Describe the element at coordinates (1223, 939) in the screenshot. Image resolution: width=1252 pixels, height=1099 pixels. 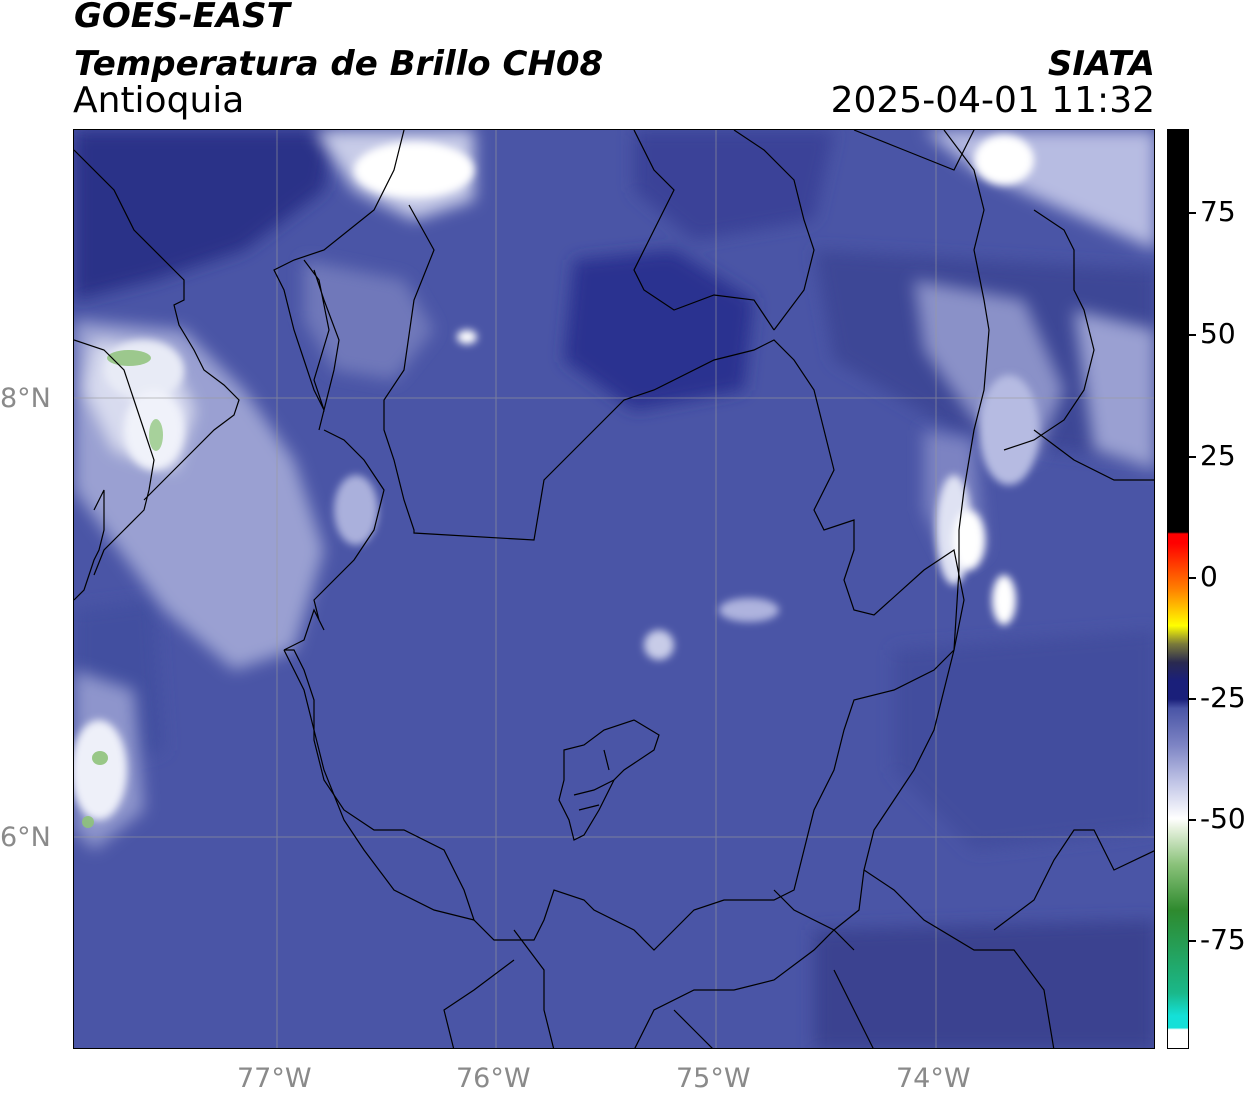
I see `colorbar-label-minus75: -75` at that location.